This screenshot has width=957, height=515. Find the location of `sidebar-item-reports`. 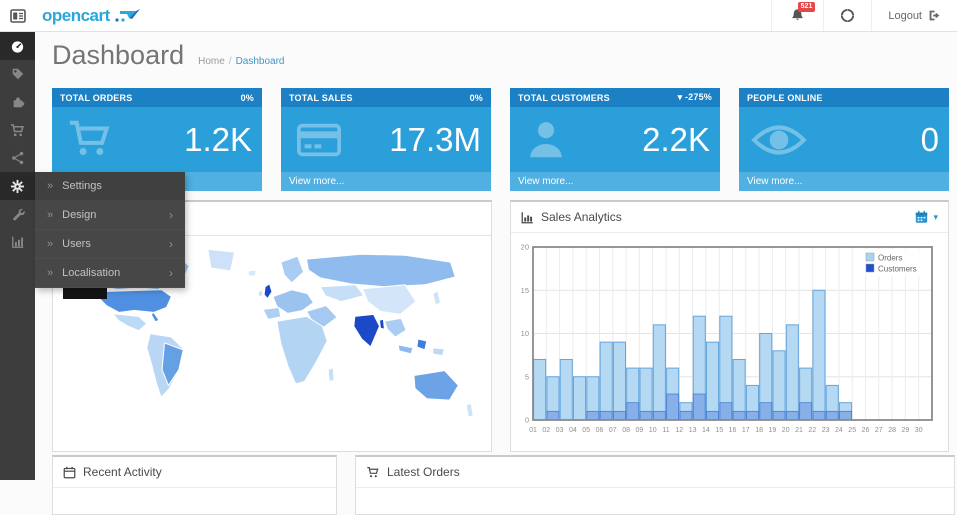

sidebar-item-reports is located at coordinates (17, 242).